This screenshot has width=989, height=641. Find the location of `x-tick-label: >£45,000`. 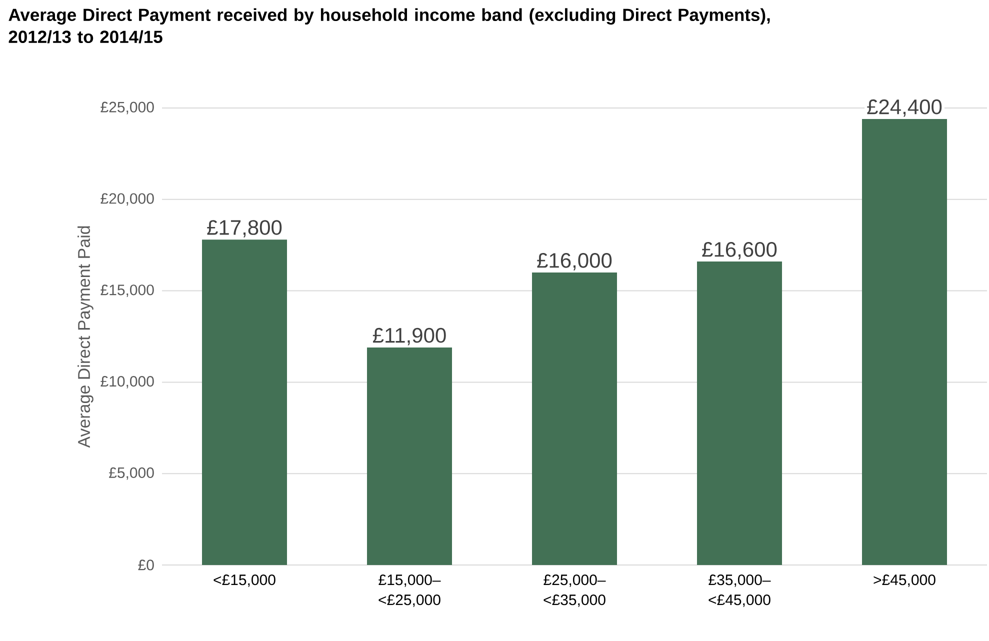

x-tick-label: >£45,000 is located at coordinates (905, 580).